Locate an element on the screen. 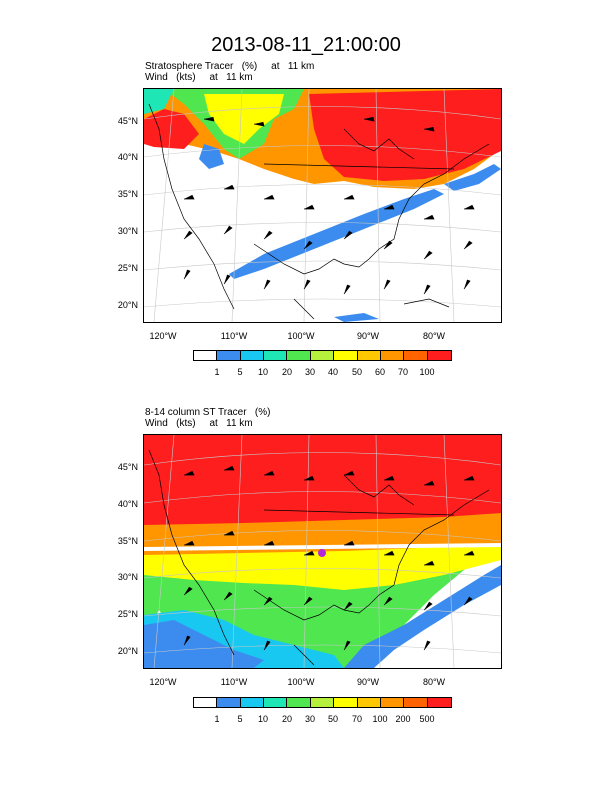 This screenshot has height=792, width=612. panel1-title-line2: Wind (kts) at 11 km is located at coordinates (199, 77).